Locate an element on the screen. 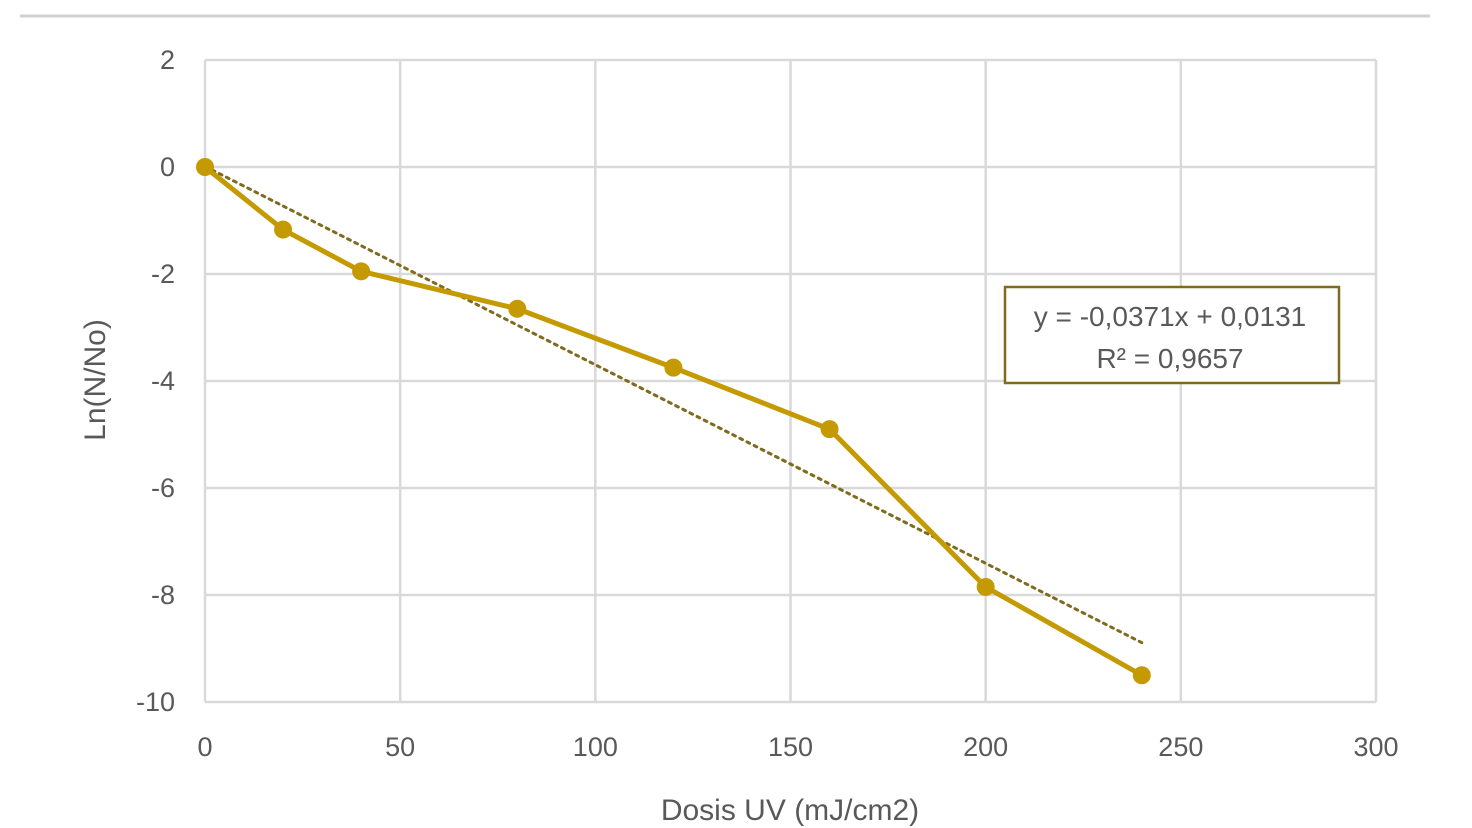 Image resolution: width=1472 pixels, height=828 pixels. y-tick-label: -8 is located at coordinates (163, 595).